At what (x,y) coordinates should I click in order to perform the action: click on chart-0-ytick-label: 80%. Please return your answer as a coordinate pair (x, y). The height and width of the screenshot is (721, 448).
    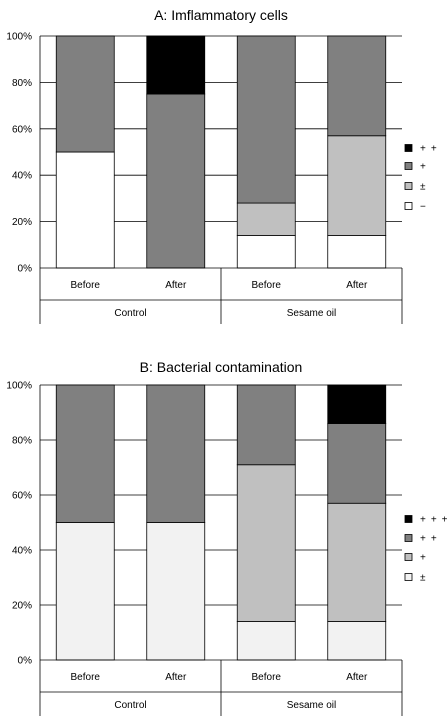
    Looking at the image, I should click on (22, 83).